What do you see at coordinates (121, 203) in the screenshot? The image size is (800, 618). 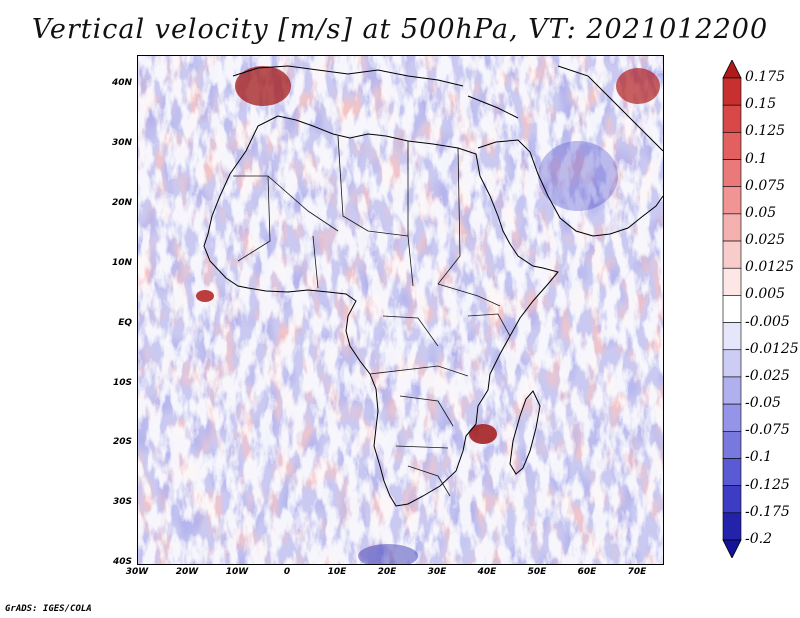 I see `lat-label: 20N` at bounding box center [121, 203].